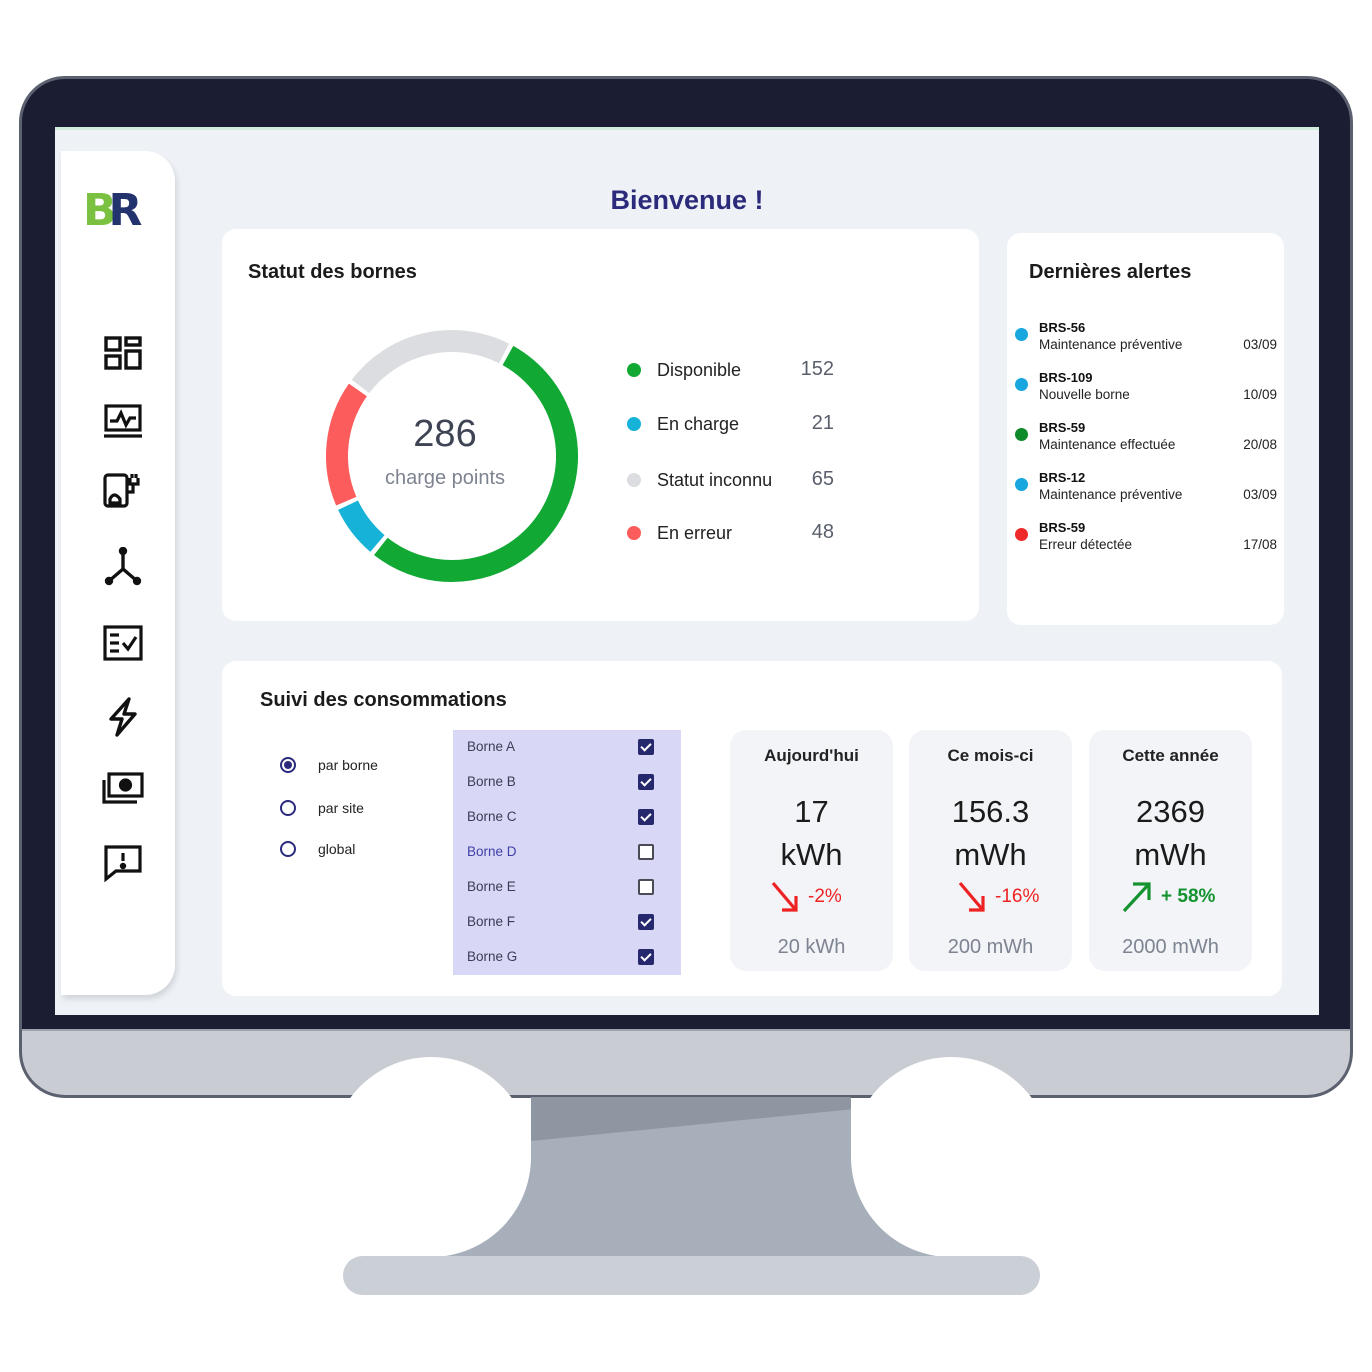  What do you see at coordinates (686, 1062) in the screenshot?
I see `monitor-chin` at bounding box center [686, 1062].